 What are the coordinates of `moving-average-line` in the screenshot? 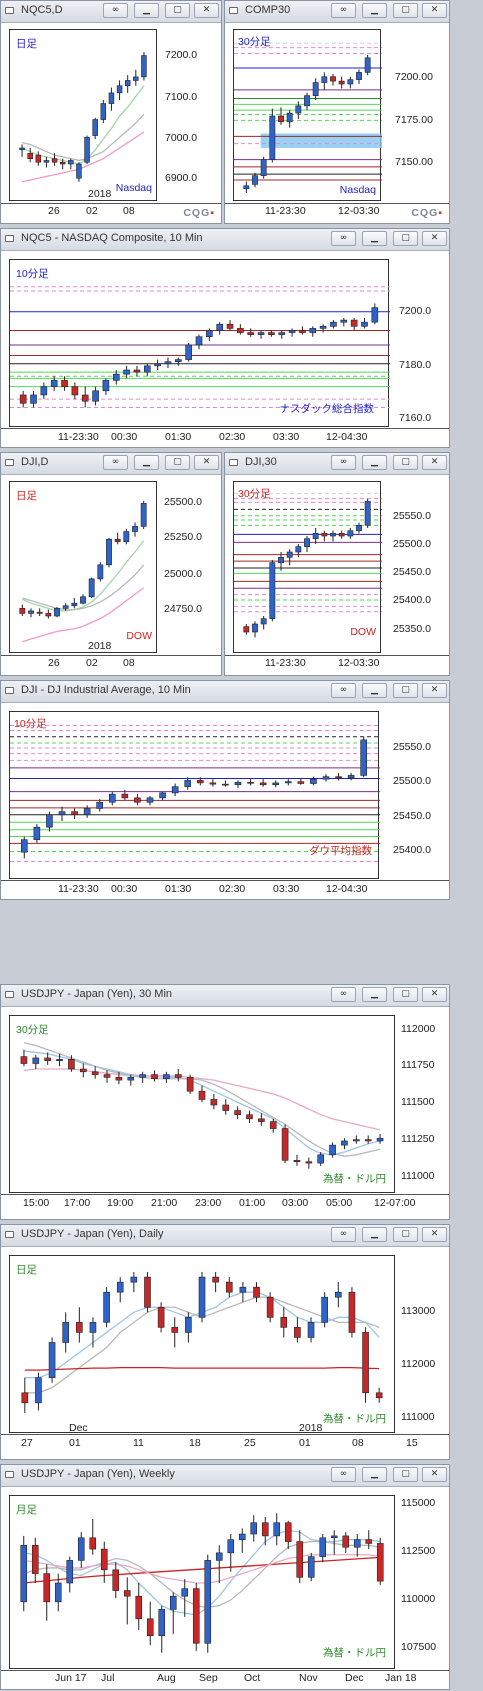 It's located at (83, 125).